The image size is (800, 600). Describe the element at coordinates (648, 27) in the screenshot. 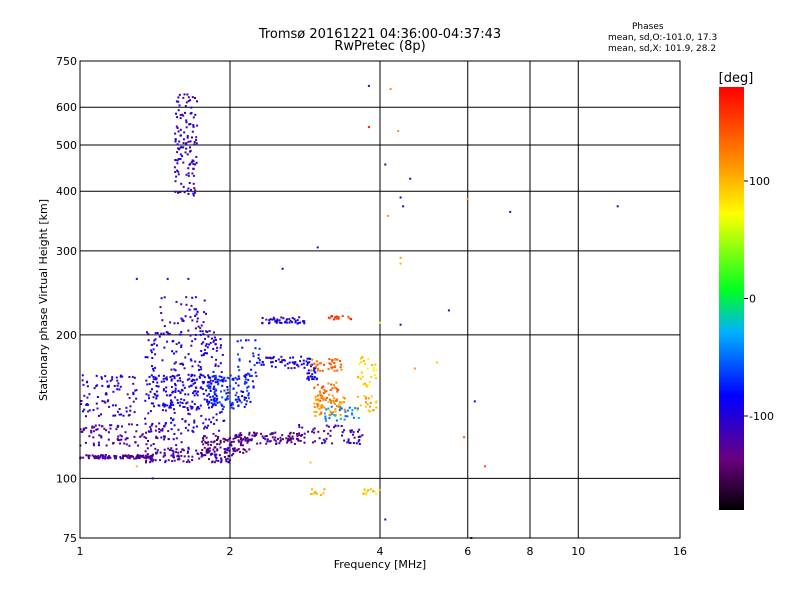

I see `phases-heading: Phases` at that location.